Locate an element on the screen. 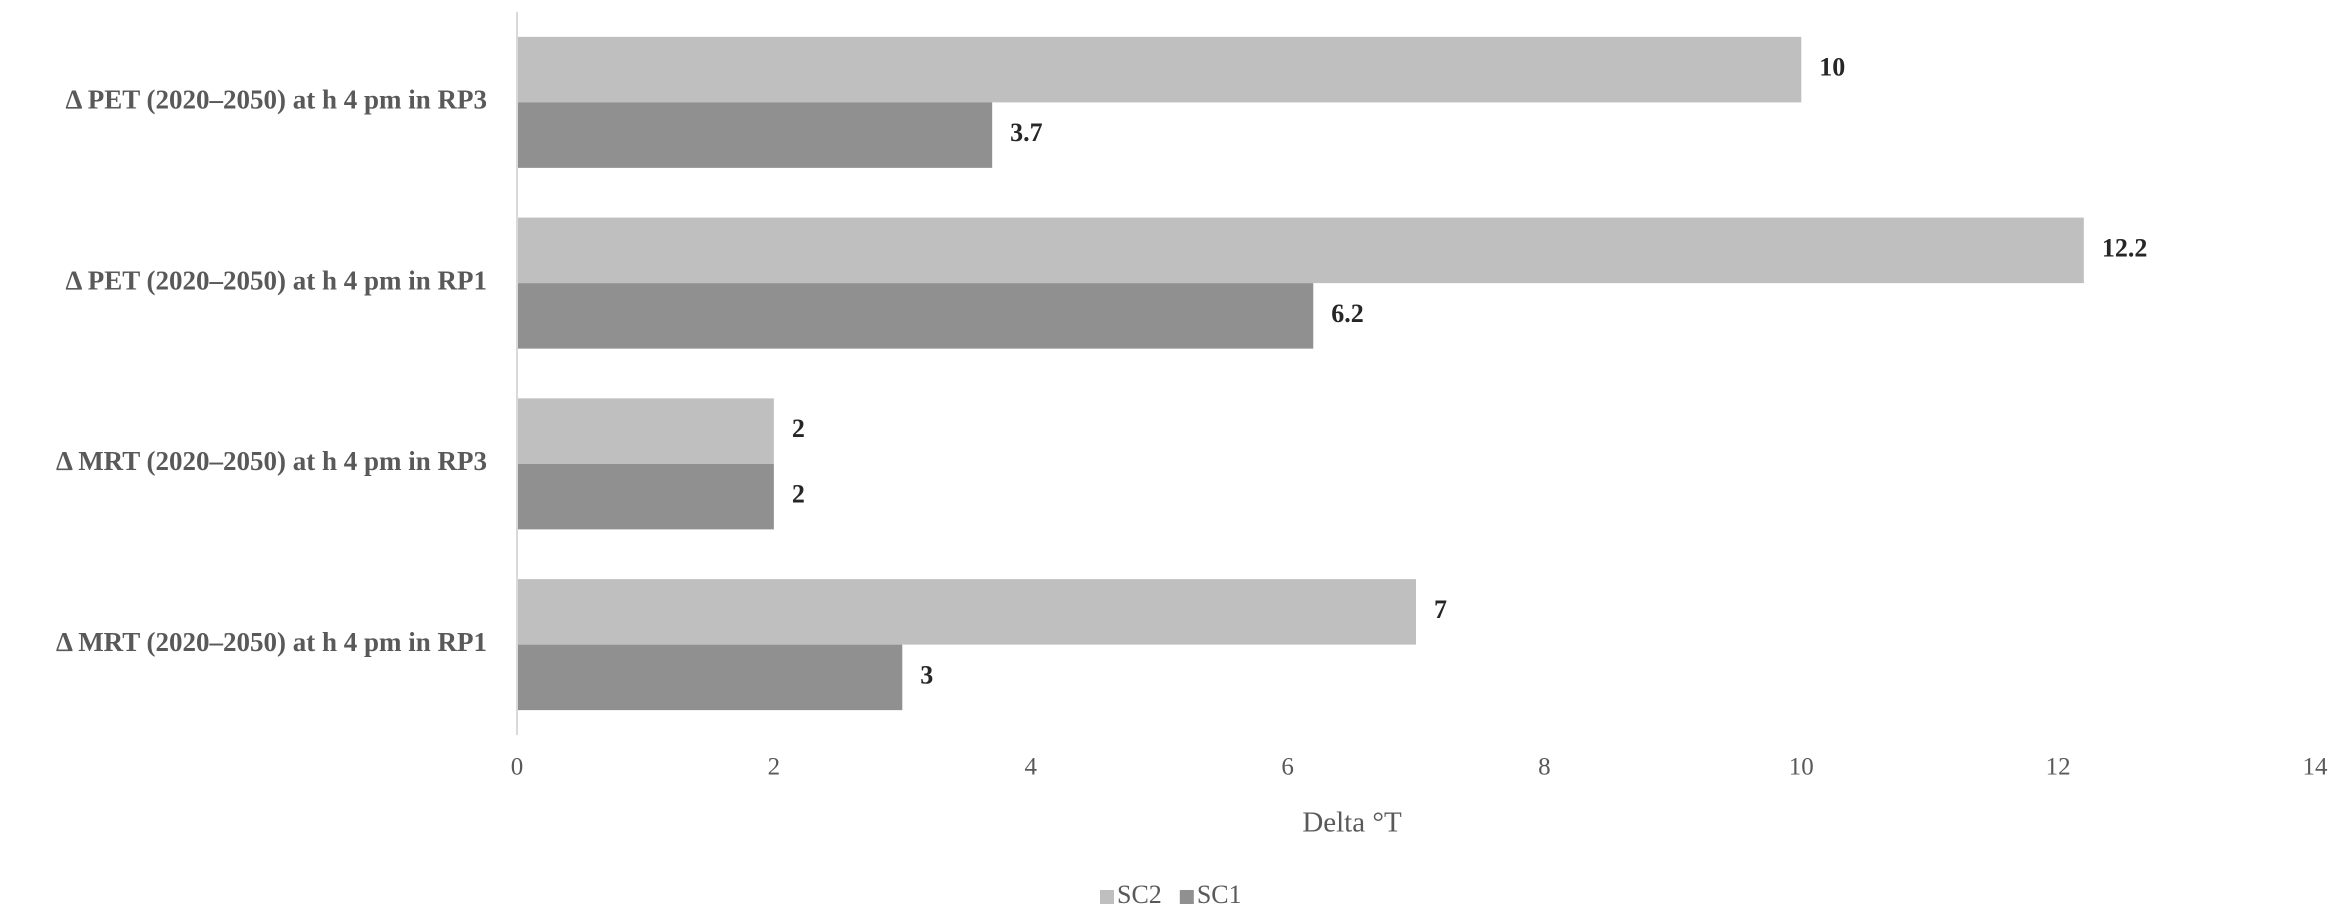  y-tick-label: Δ PET (2020–2050) at h 4 pm in RP3 is located at coordinates (276, 100).